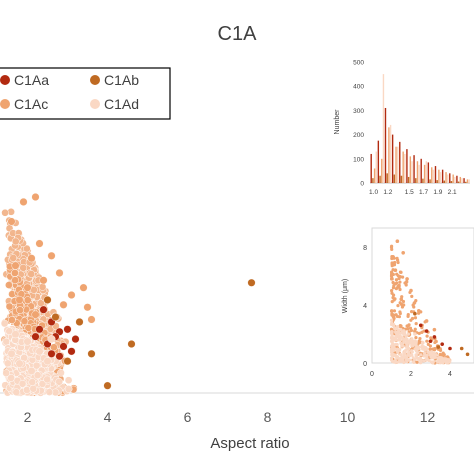 This screenshot has height=474, width=474. What do you see at coordinates (358, 159) in the screenshot?
I see `histogram-y-tick-label: 100` at bounding box center [358, 159].